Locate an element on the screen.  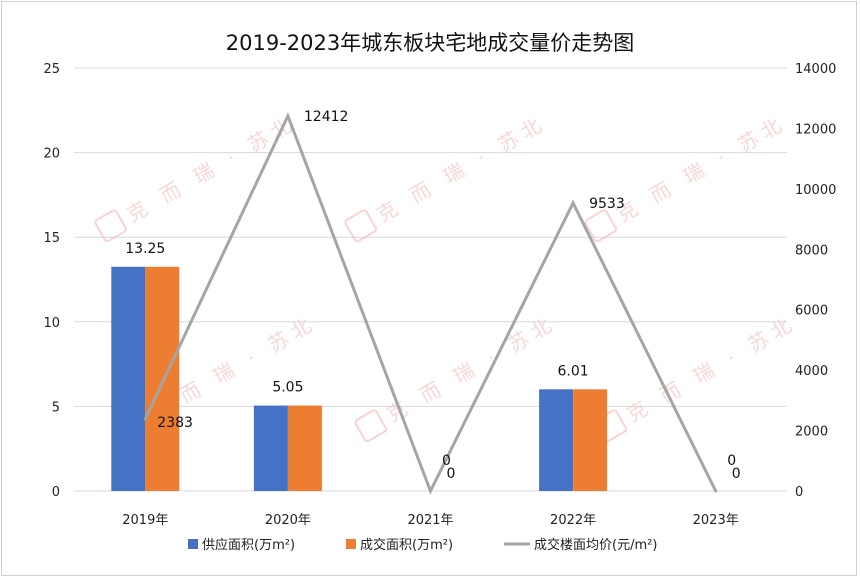
bar-data-label: 6.01 is located at coordinates (573, 371).